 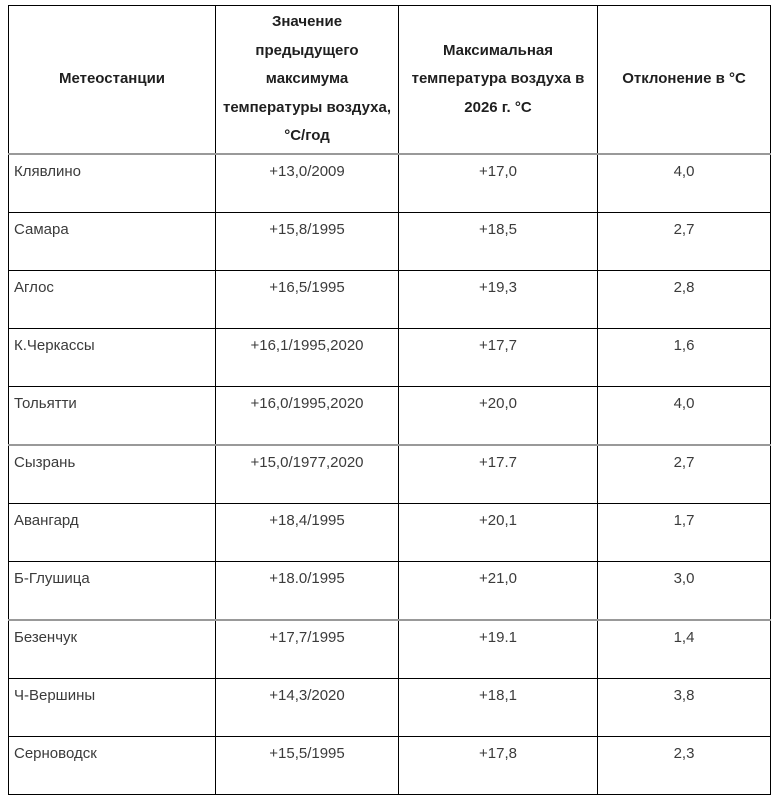 What do you see at coordinates (684, 765) in the screenshot?
I see `deviation-cell: 2,3` at bounding box center [684, 765].